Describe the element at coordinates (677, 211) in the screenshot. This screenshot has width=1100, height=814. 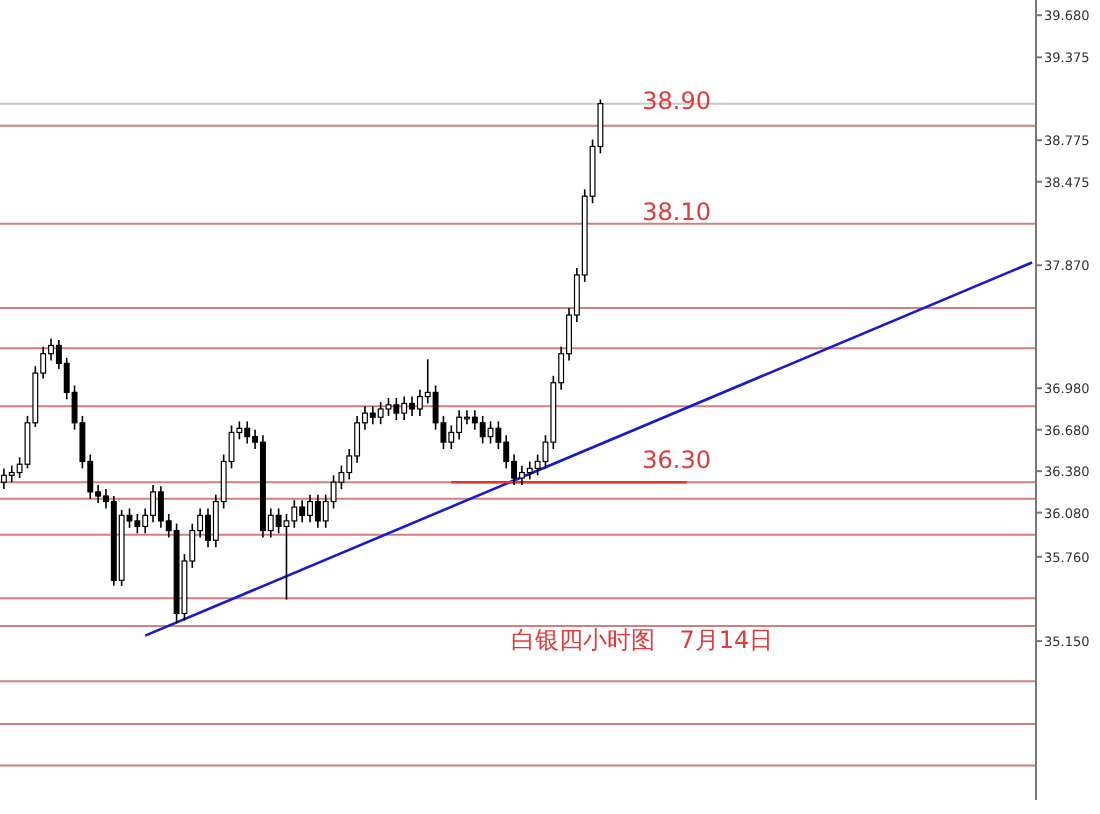
I see `annotation: 38.10` at that location.